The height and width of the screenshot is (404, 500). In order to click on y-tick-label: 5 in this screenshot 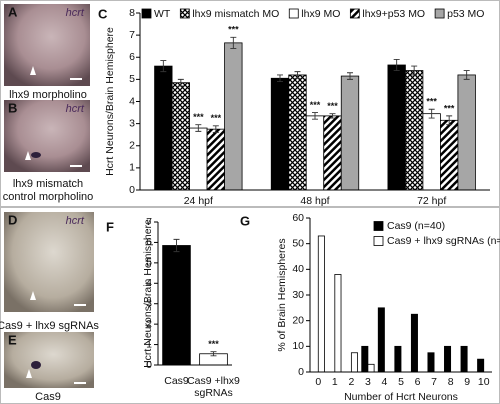, I will do `click(149, 263)`.